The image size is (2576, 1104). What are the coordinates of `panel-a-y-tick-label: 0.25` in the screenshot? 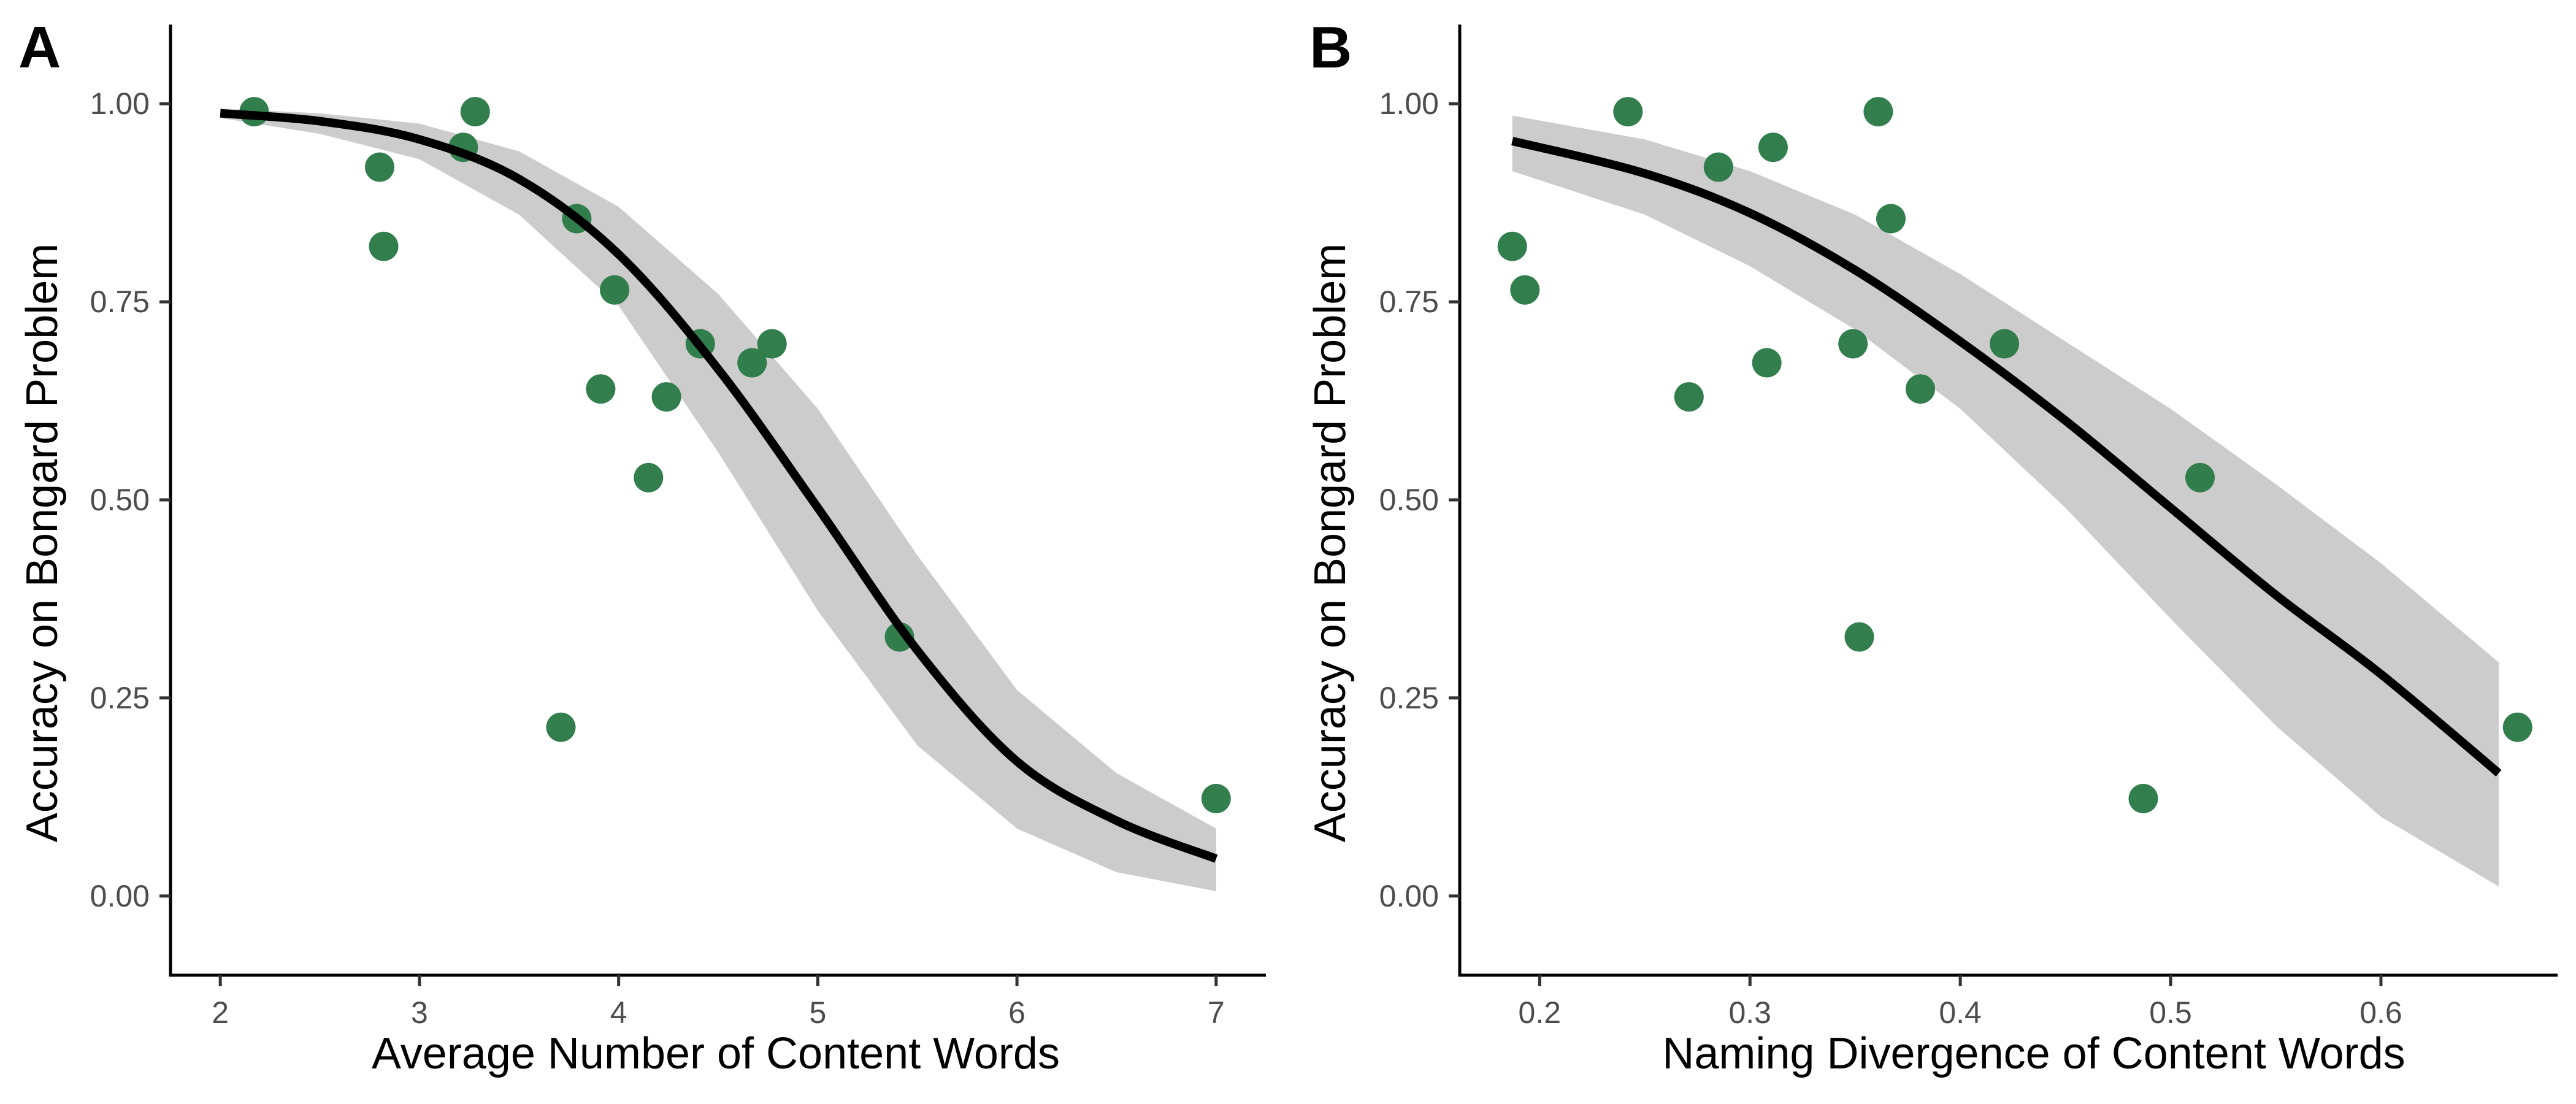 It's located at (120, 698).